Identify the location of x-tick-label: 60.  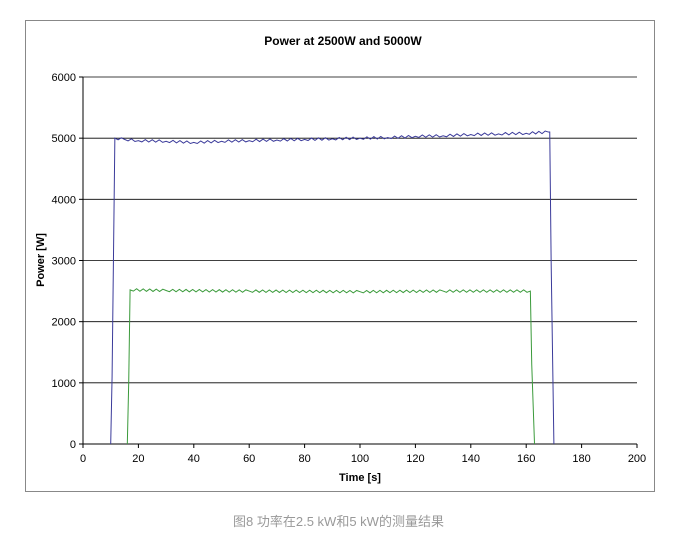
(249, 459).